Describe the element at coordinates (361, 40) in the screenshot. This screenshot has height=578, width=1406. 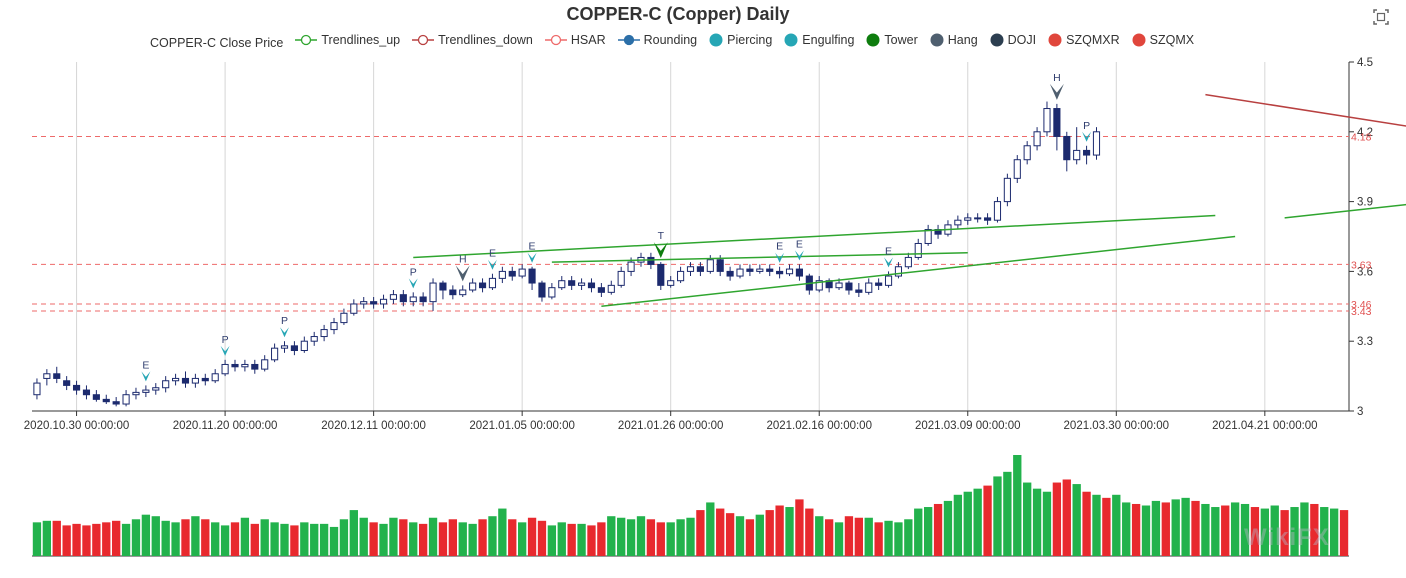
I see `legend-label: Trendlines_up` at that location.